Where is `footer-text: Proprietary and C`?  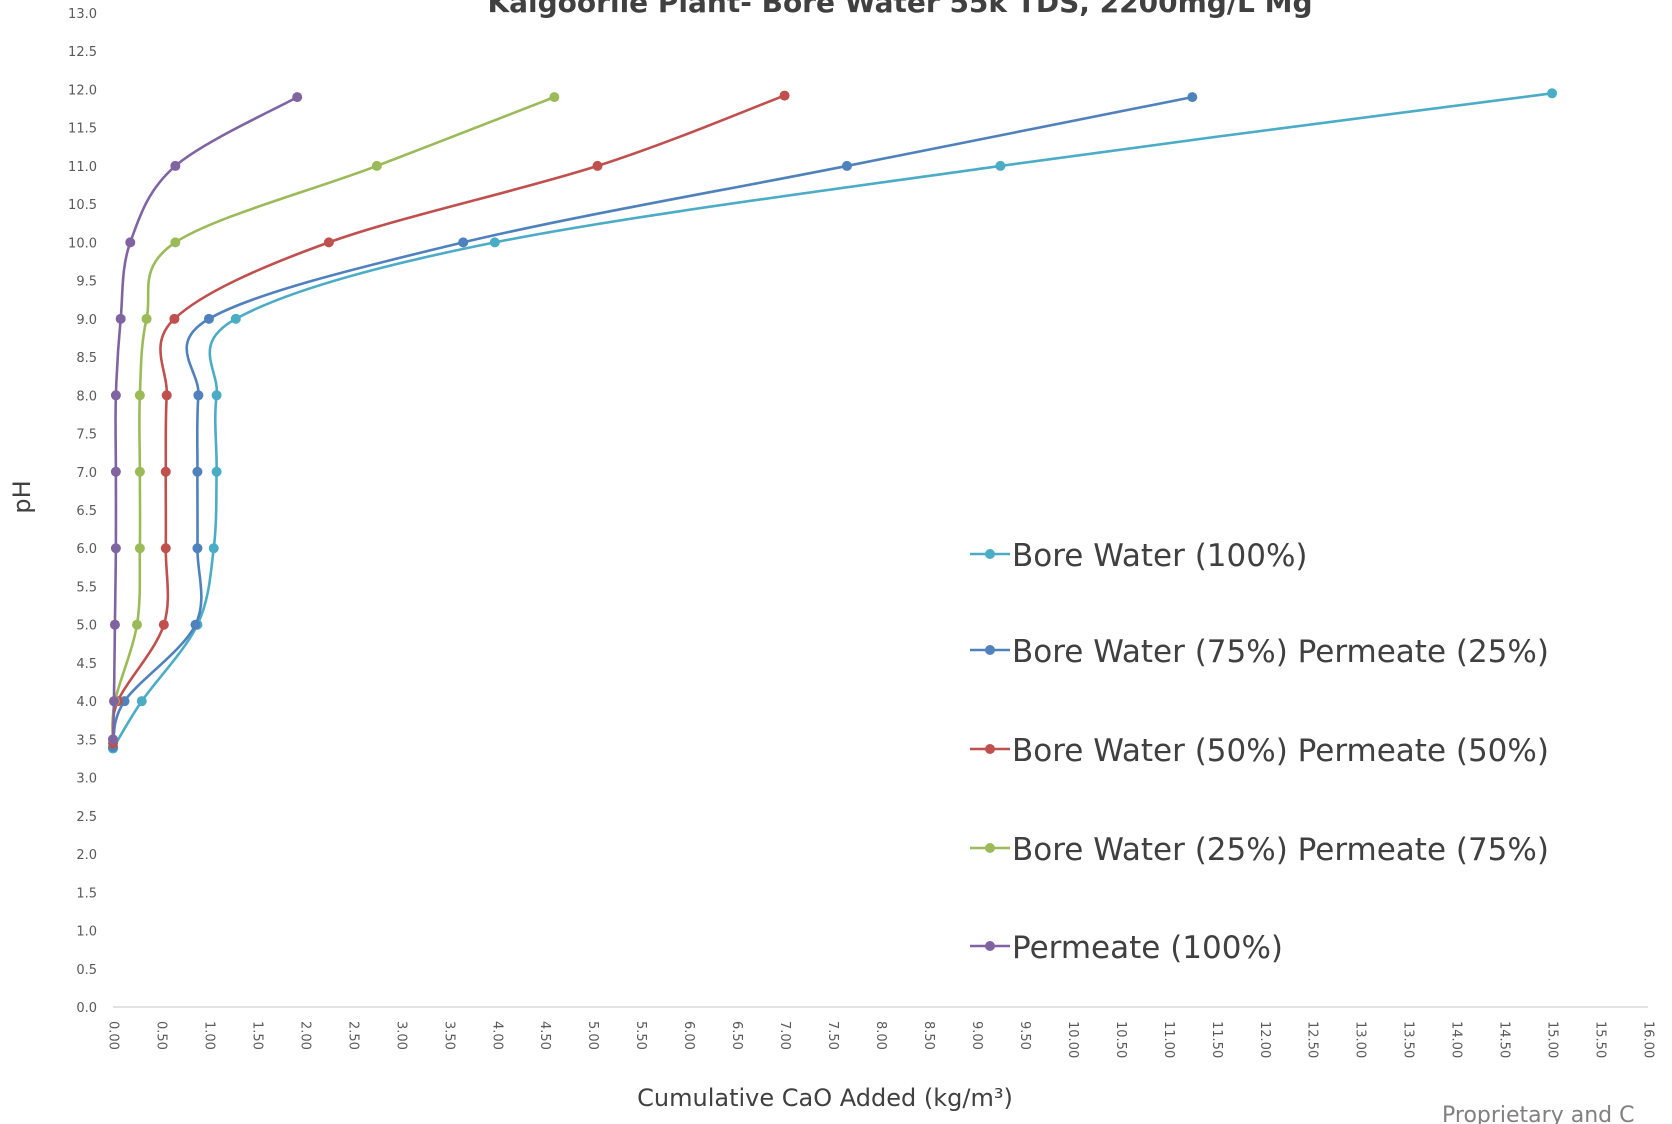 footer-text: Proprietary and C is located at coordinates (1538, 1113).